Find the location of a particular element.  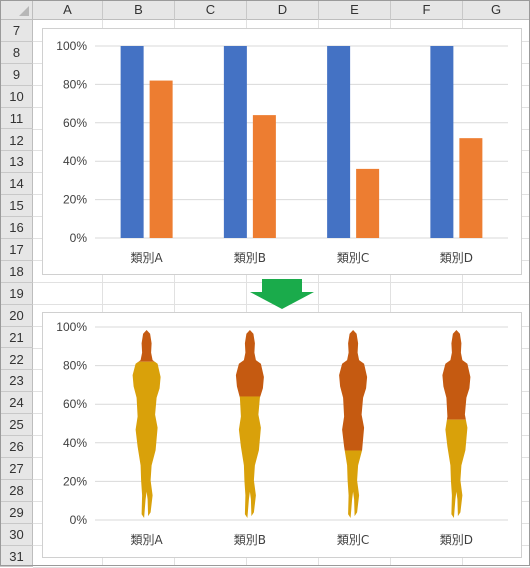

select-all-corner is located at coordinates (16, 10).